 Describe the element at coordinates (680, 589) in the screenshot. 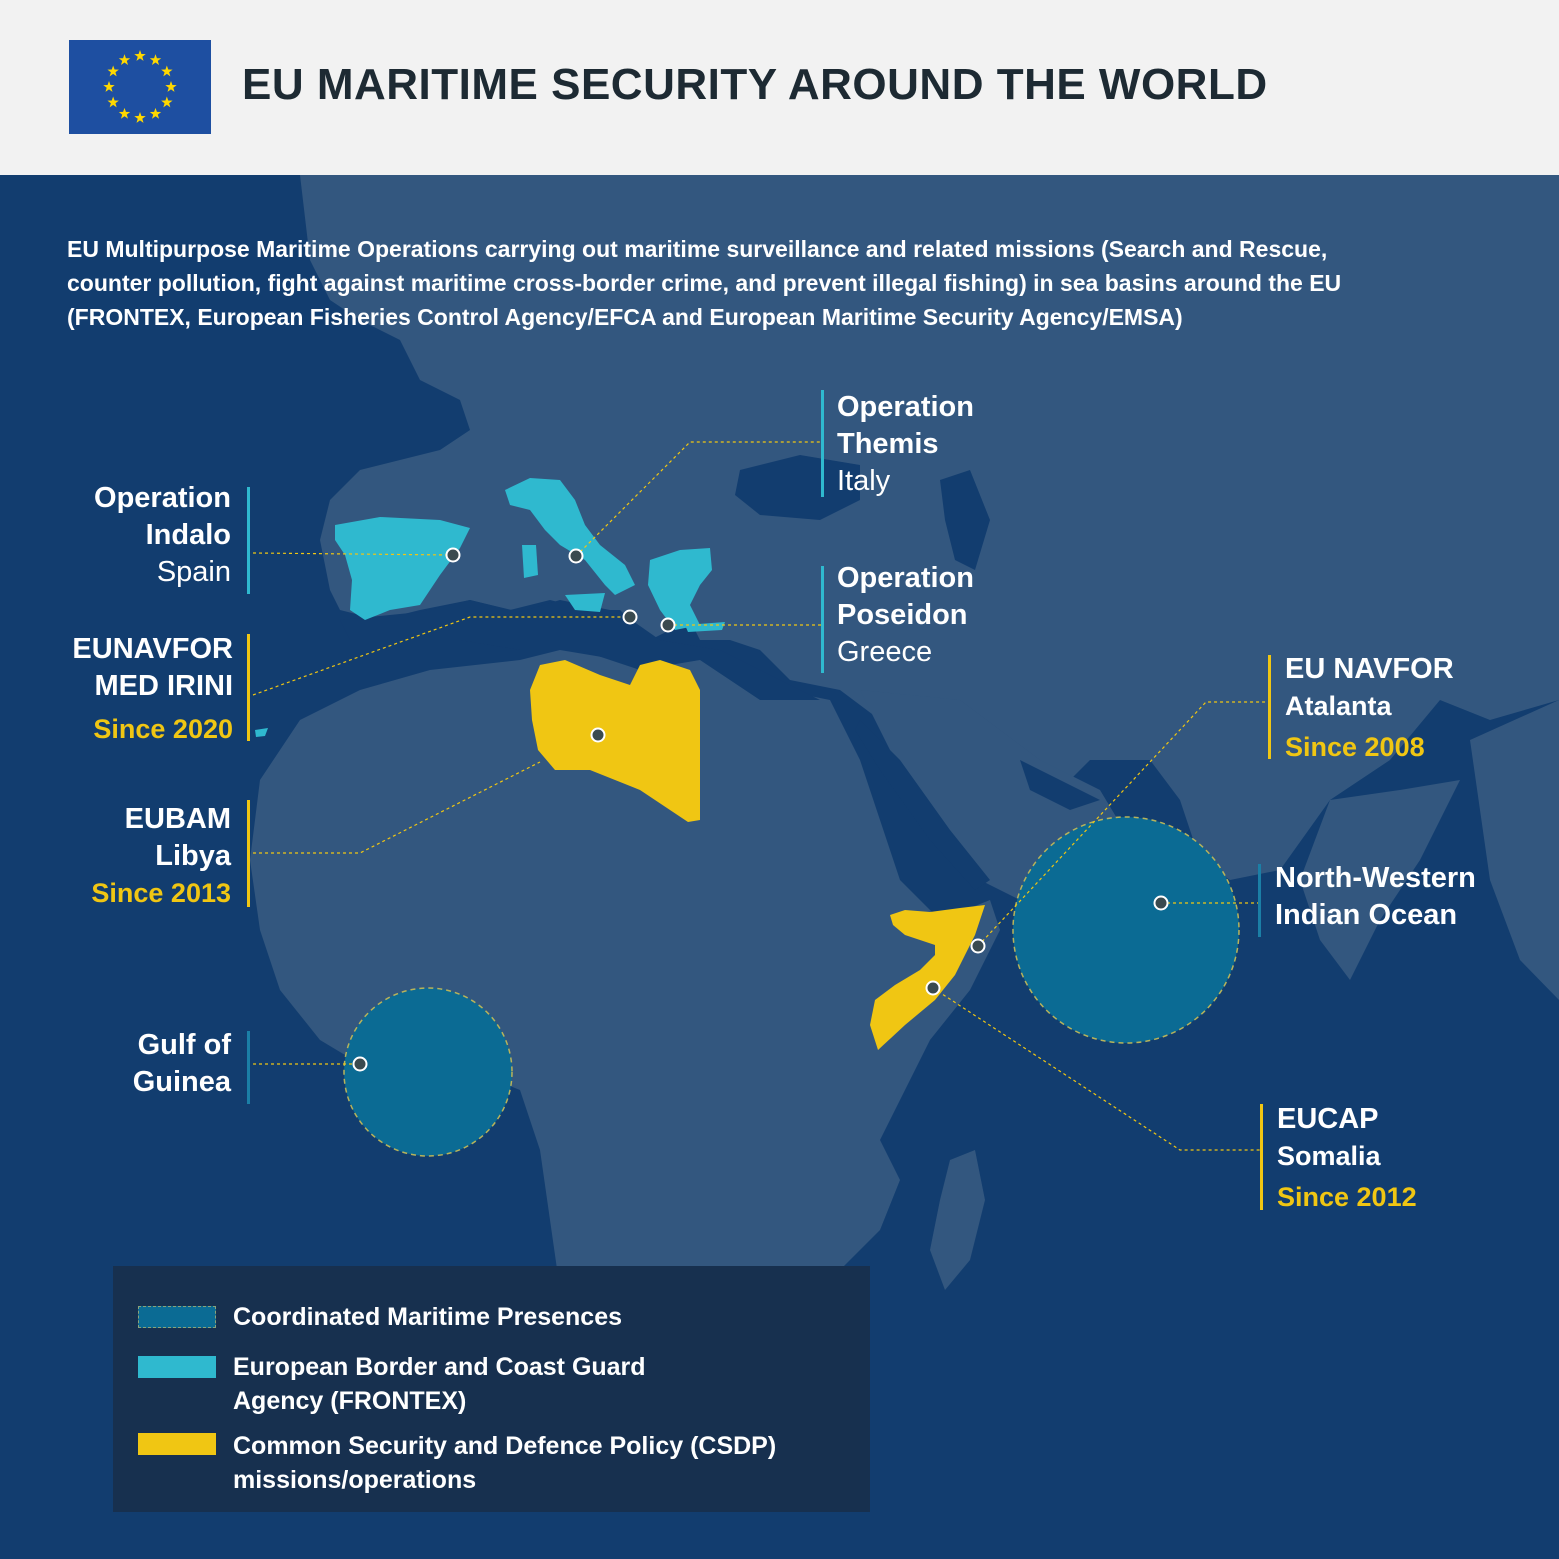

I see `greece-shape` at that location.